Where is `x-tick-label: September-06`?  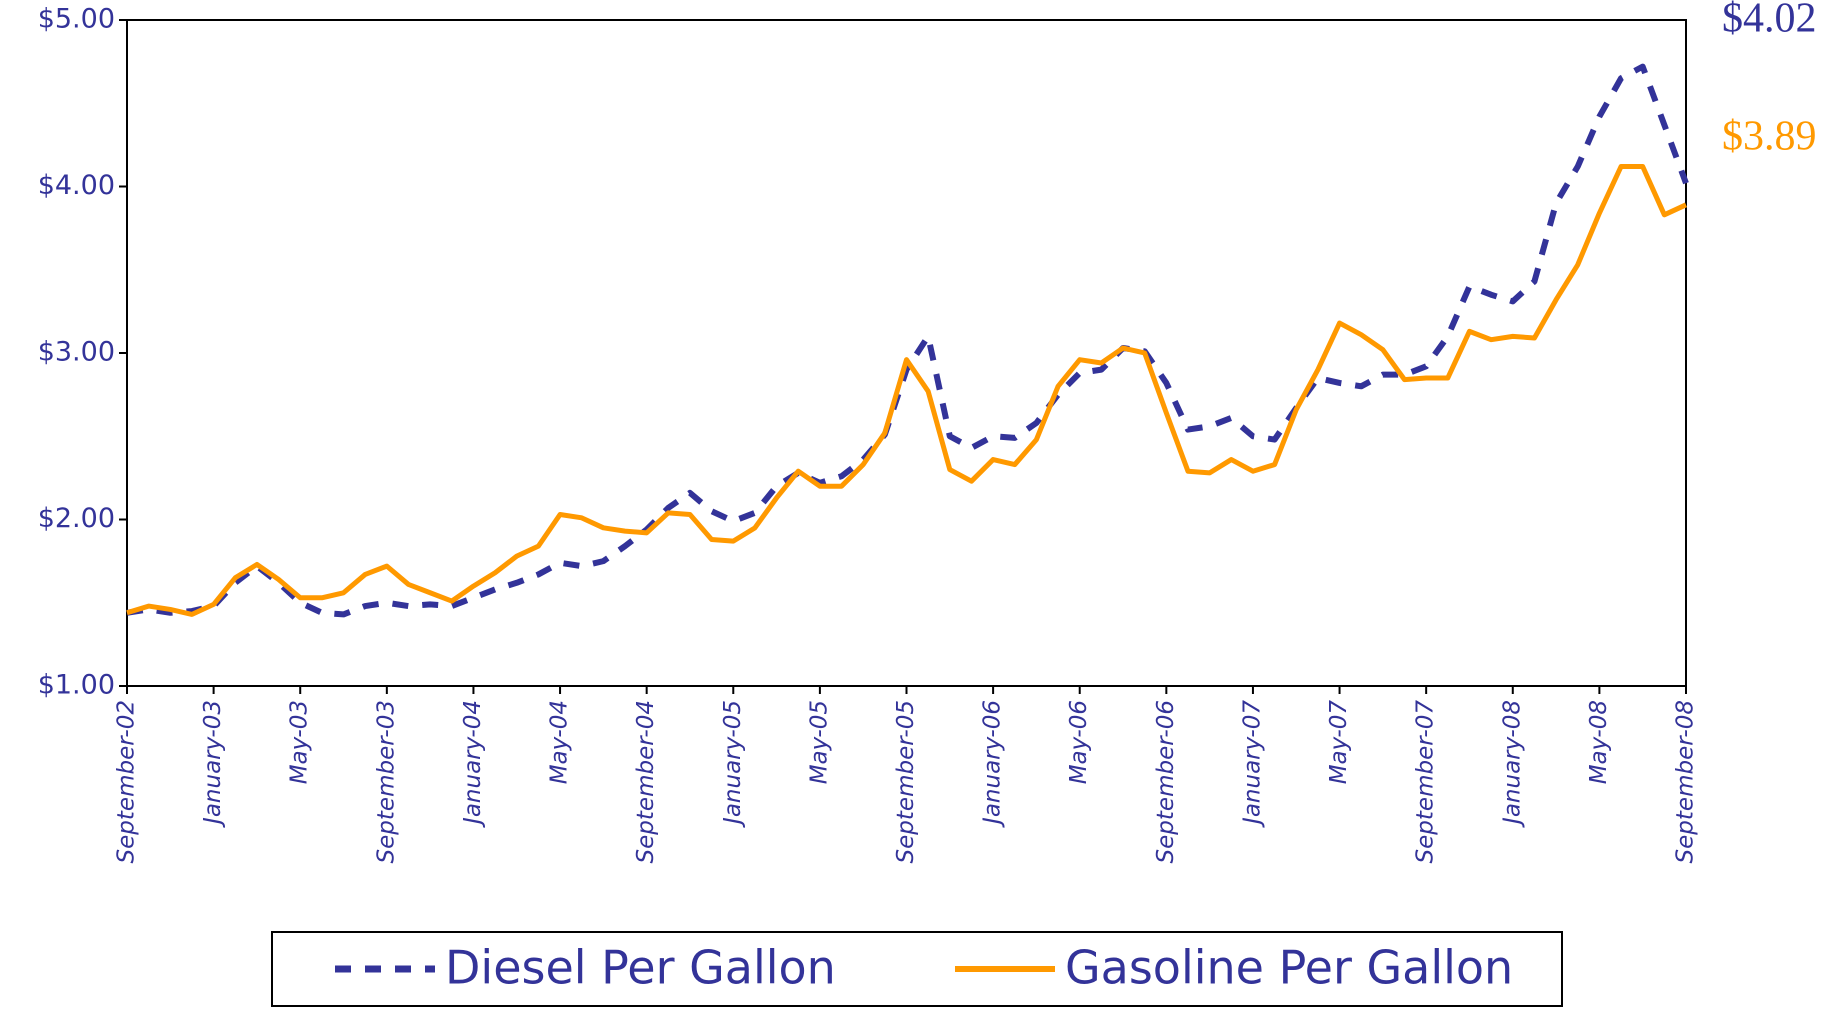
x-tick-label: September-06 is located at coordinates (1166, 781).